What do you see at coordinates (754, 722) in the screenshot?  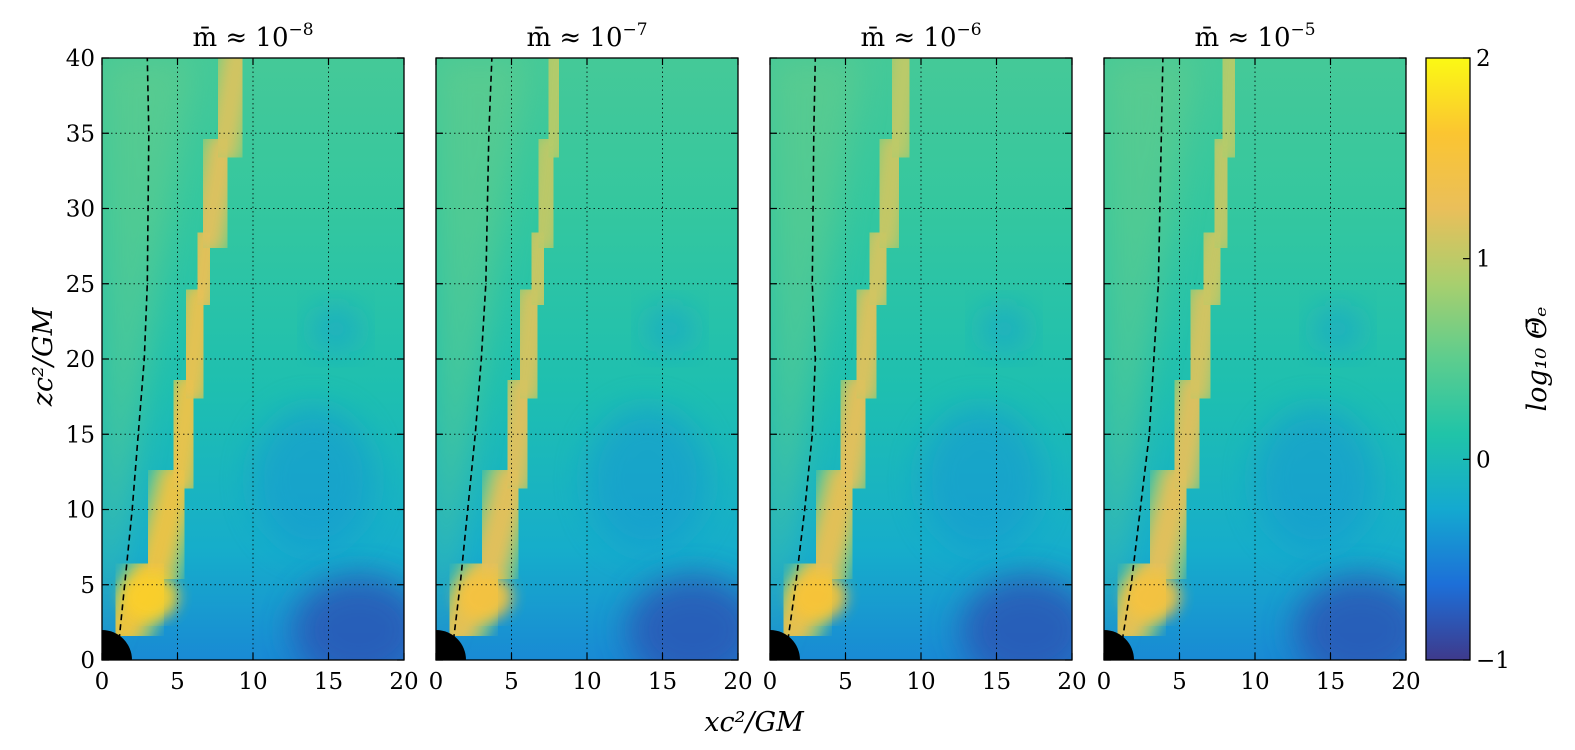 I see `x-axis-label: xc²/GM` at bounding box center [754, 722].